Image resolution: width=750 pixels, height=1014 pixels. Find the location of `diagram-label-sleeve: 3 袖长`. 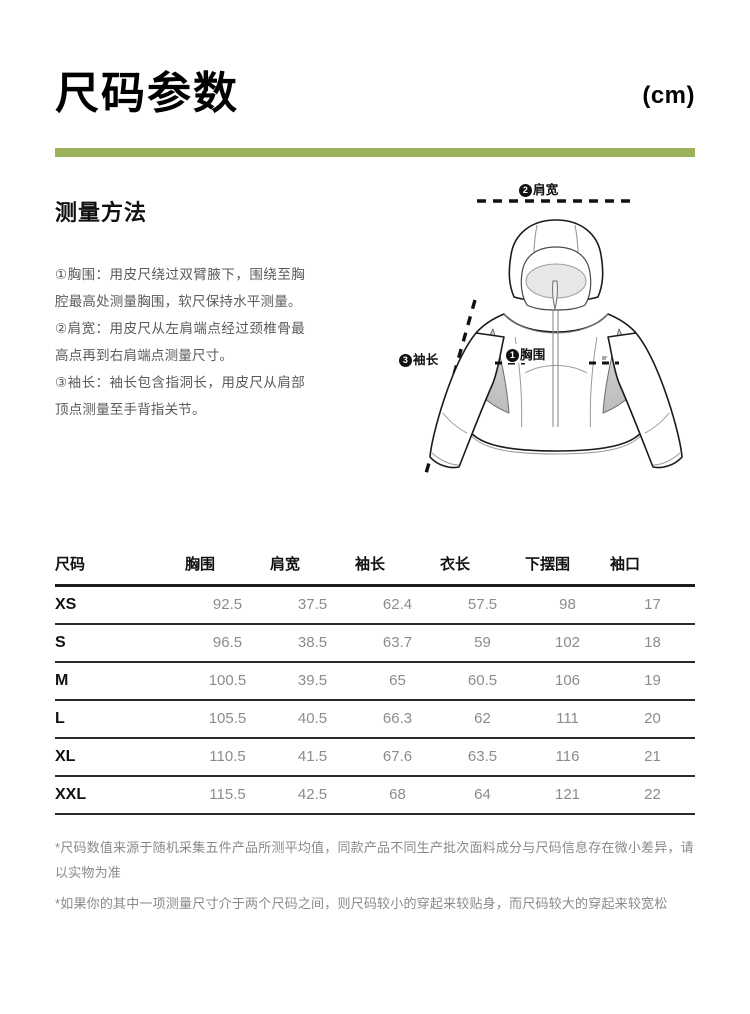

diagram-label-sleeve: 3 袖长 is located at coordinates (419, 358).